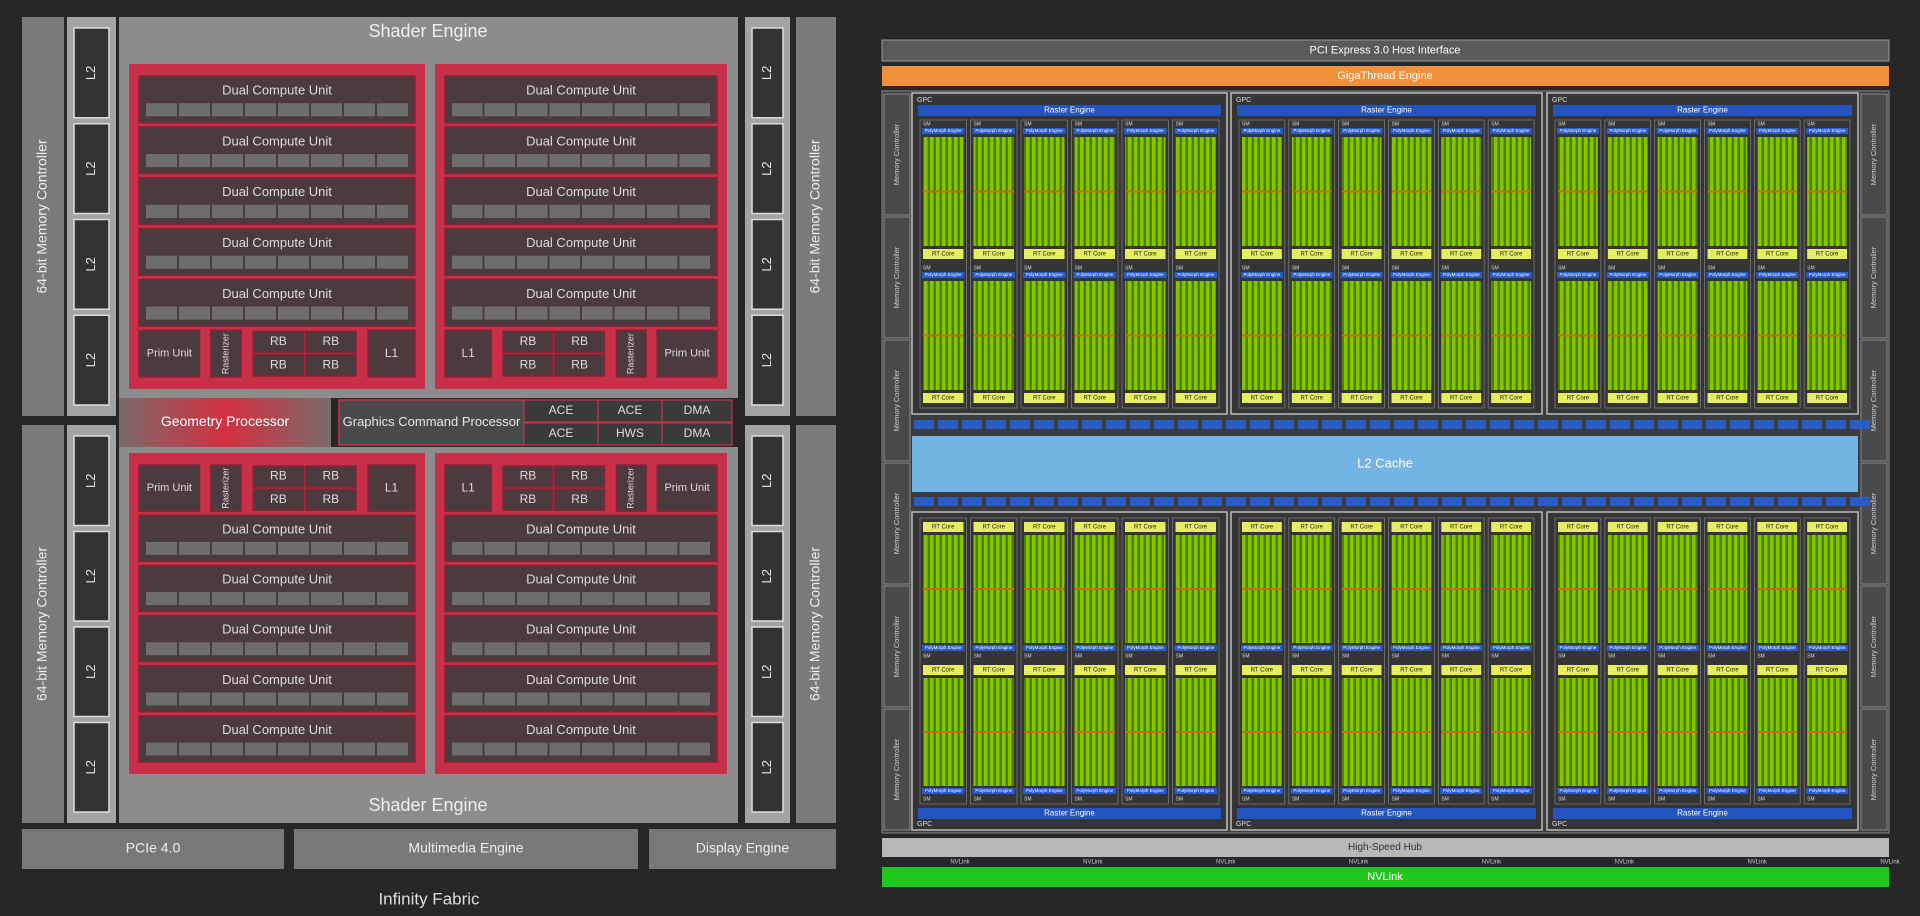  I want to click on front-end-block-label: ACE, so click(630, 410).